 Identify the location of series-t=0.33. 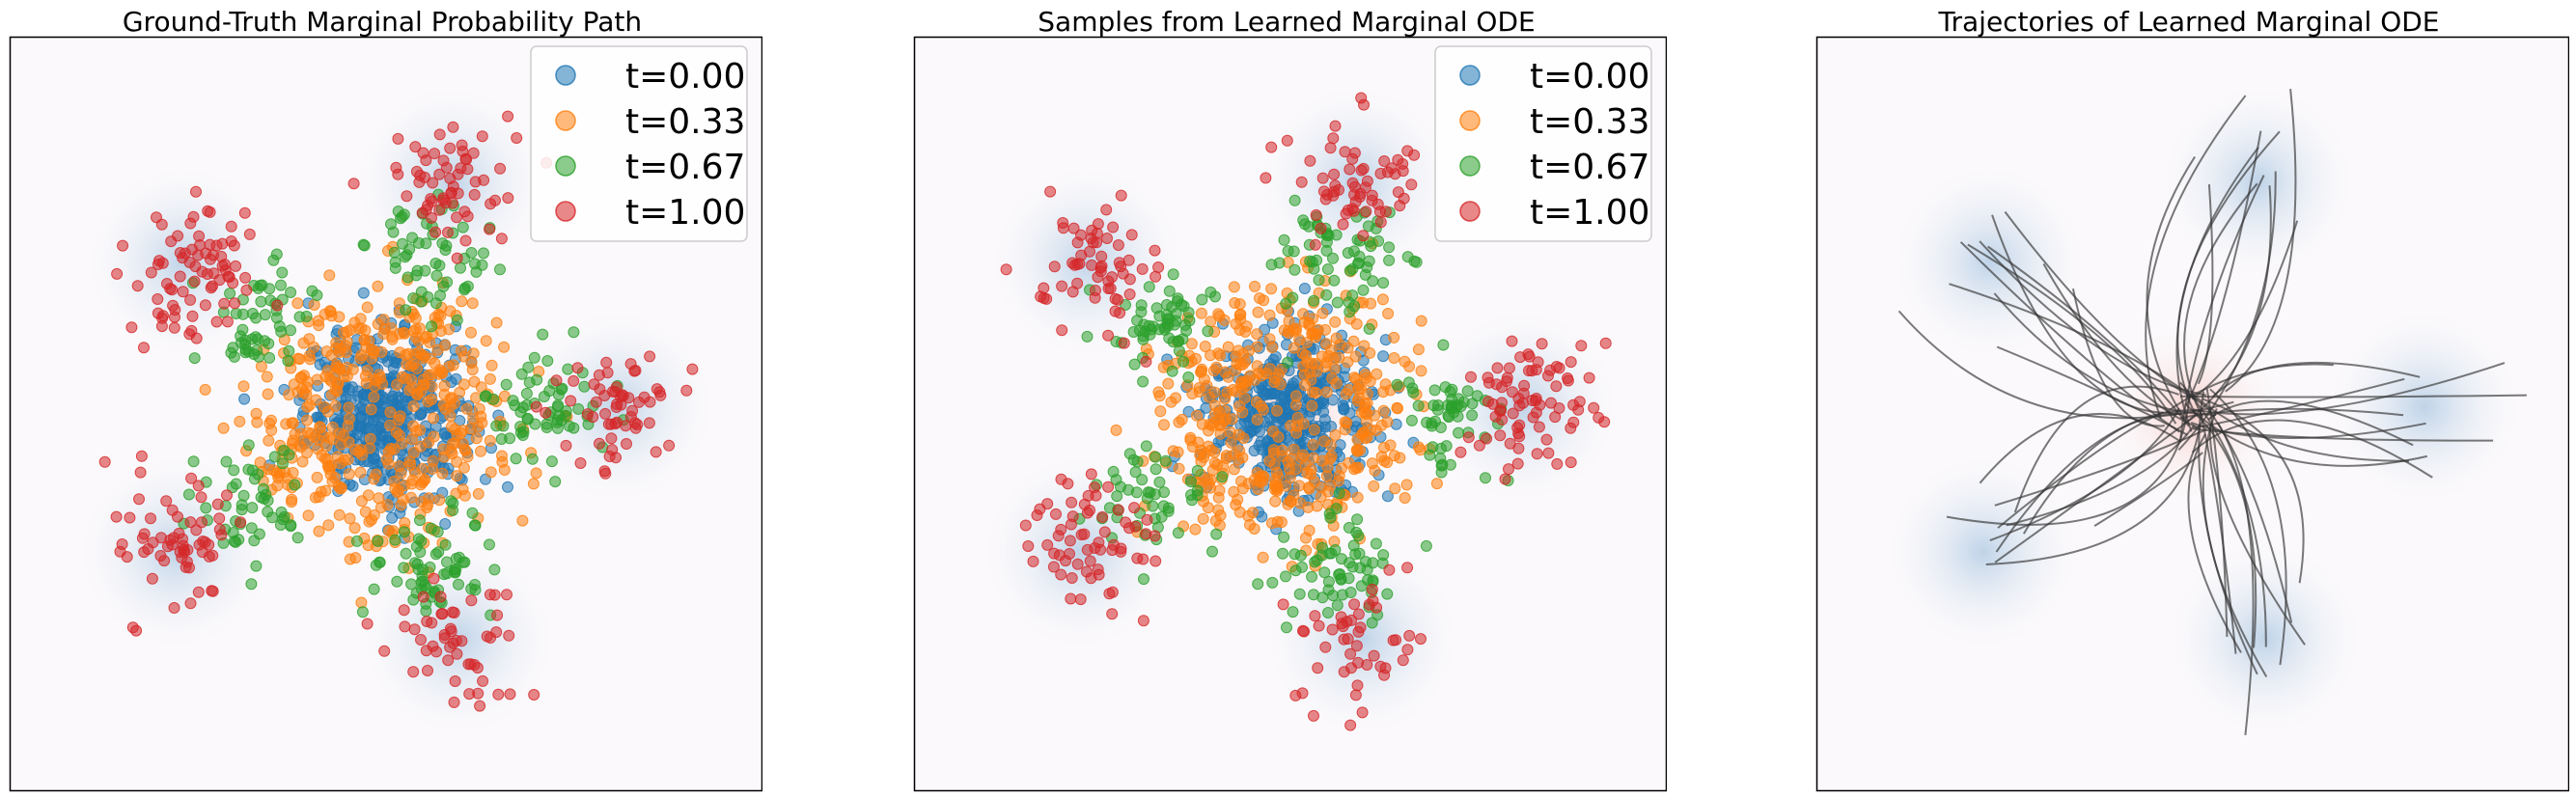
(386, 424).